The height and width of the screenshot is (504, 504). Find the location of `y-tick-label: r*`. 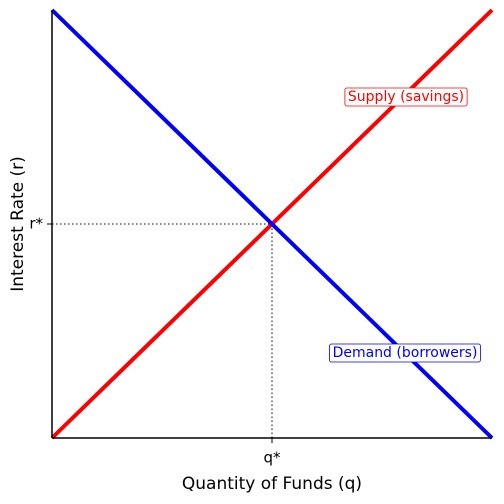

y-tick-label: r* is located at coordinates (36, 224).